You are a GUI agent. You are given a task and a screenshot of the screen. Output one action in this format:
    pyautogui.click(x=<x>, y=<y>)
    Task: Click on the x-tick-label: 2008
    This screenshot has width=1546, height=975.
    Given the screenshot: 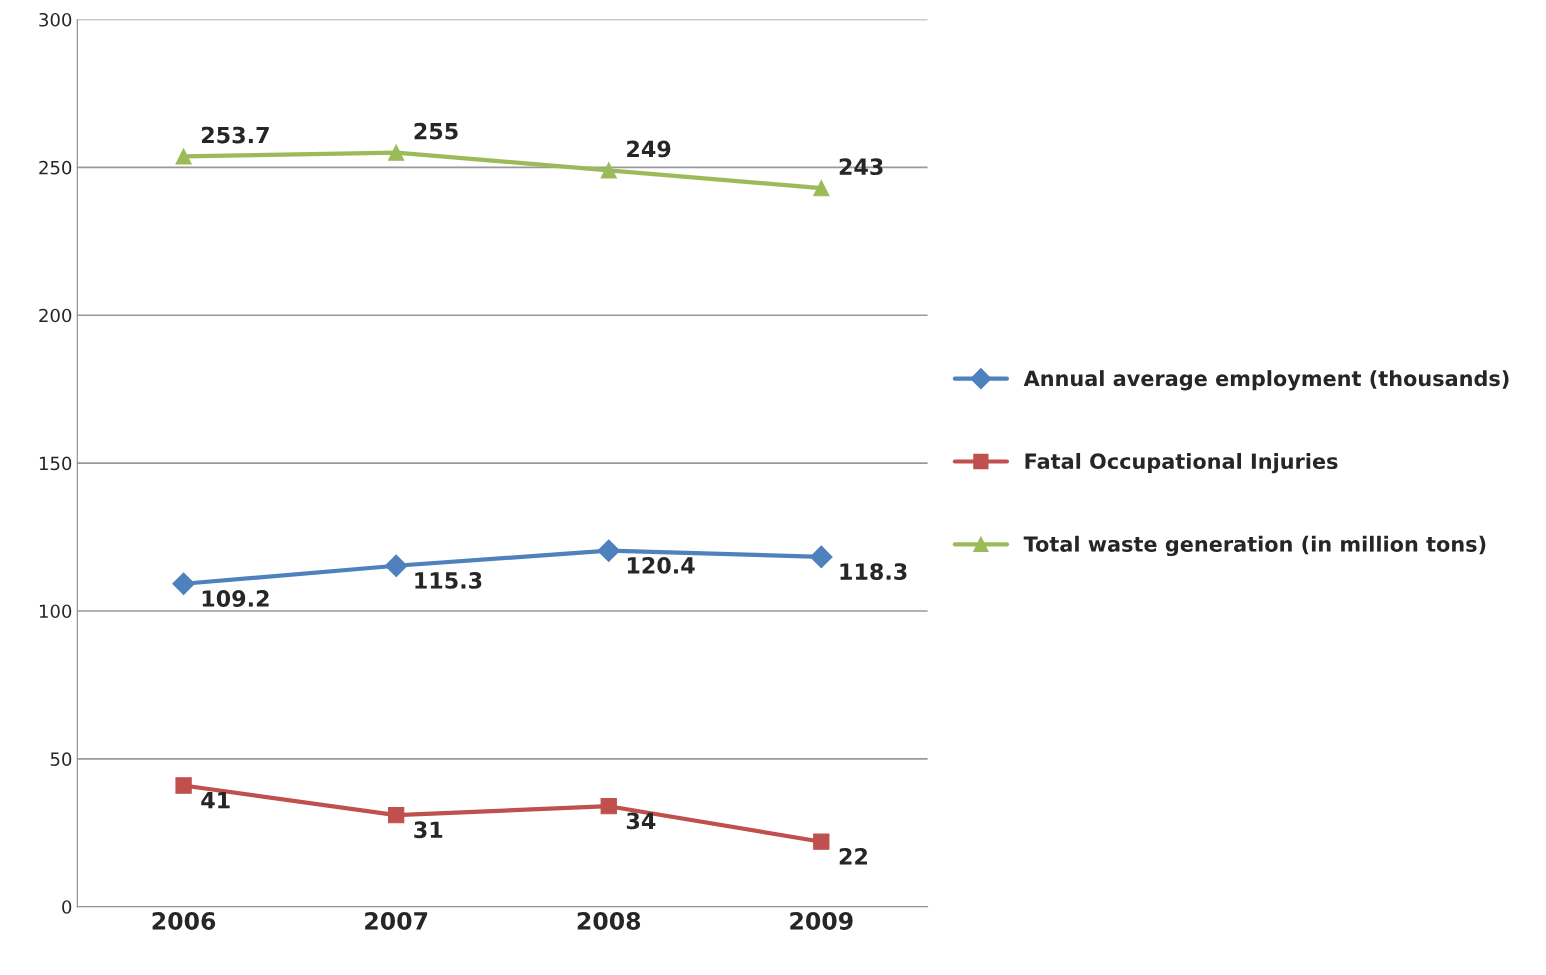 What is the action you would take?
    pyautogui.click(x=609, y=921)
    